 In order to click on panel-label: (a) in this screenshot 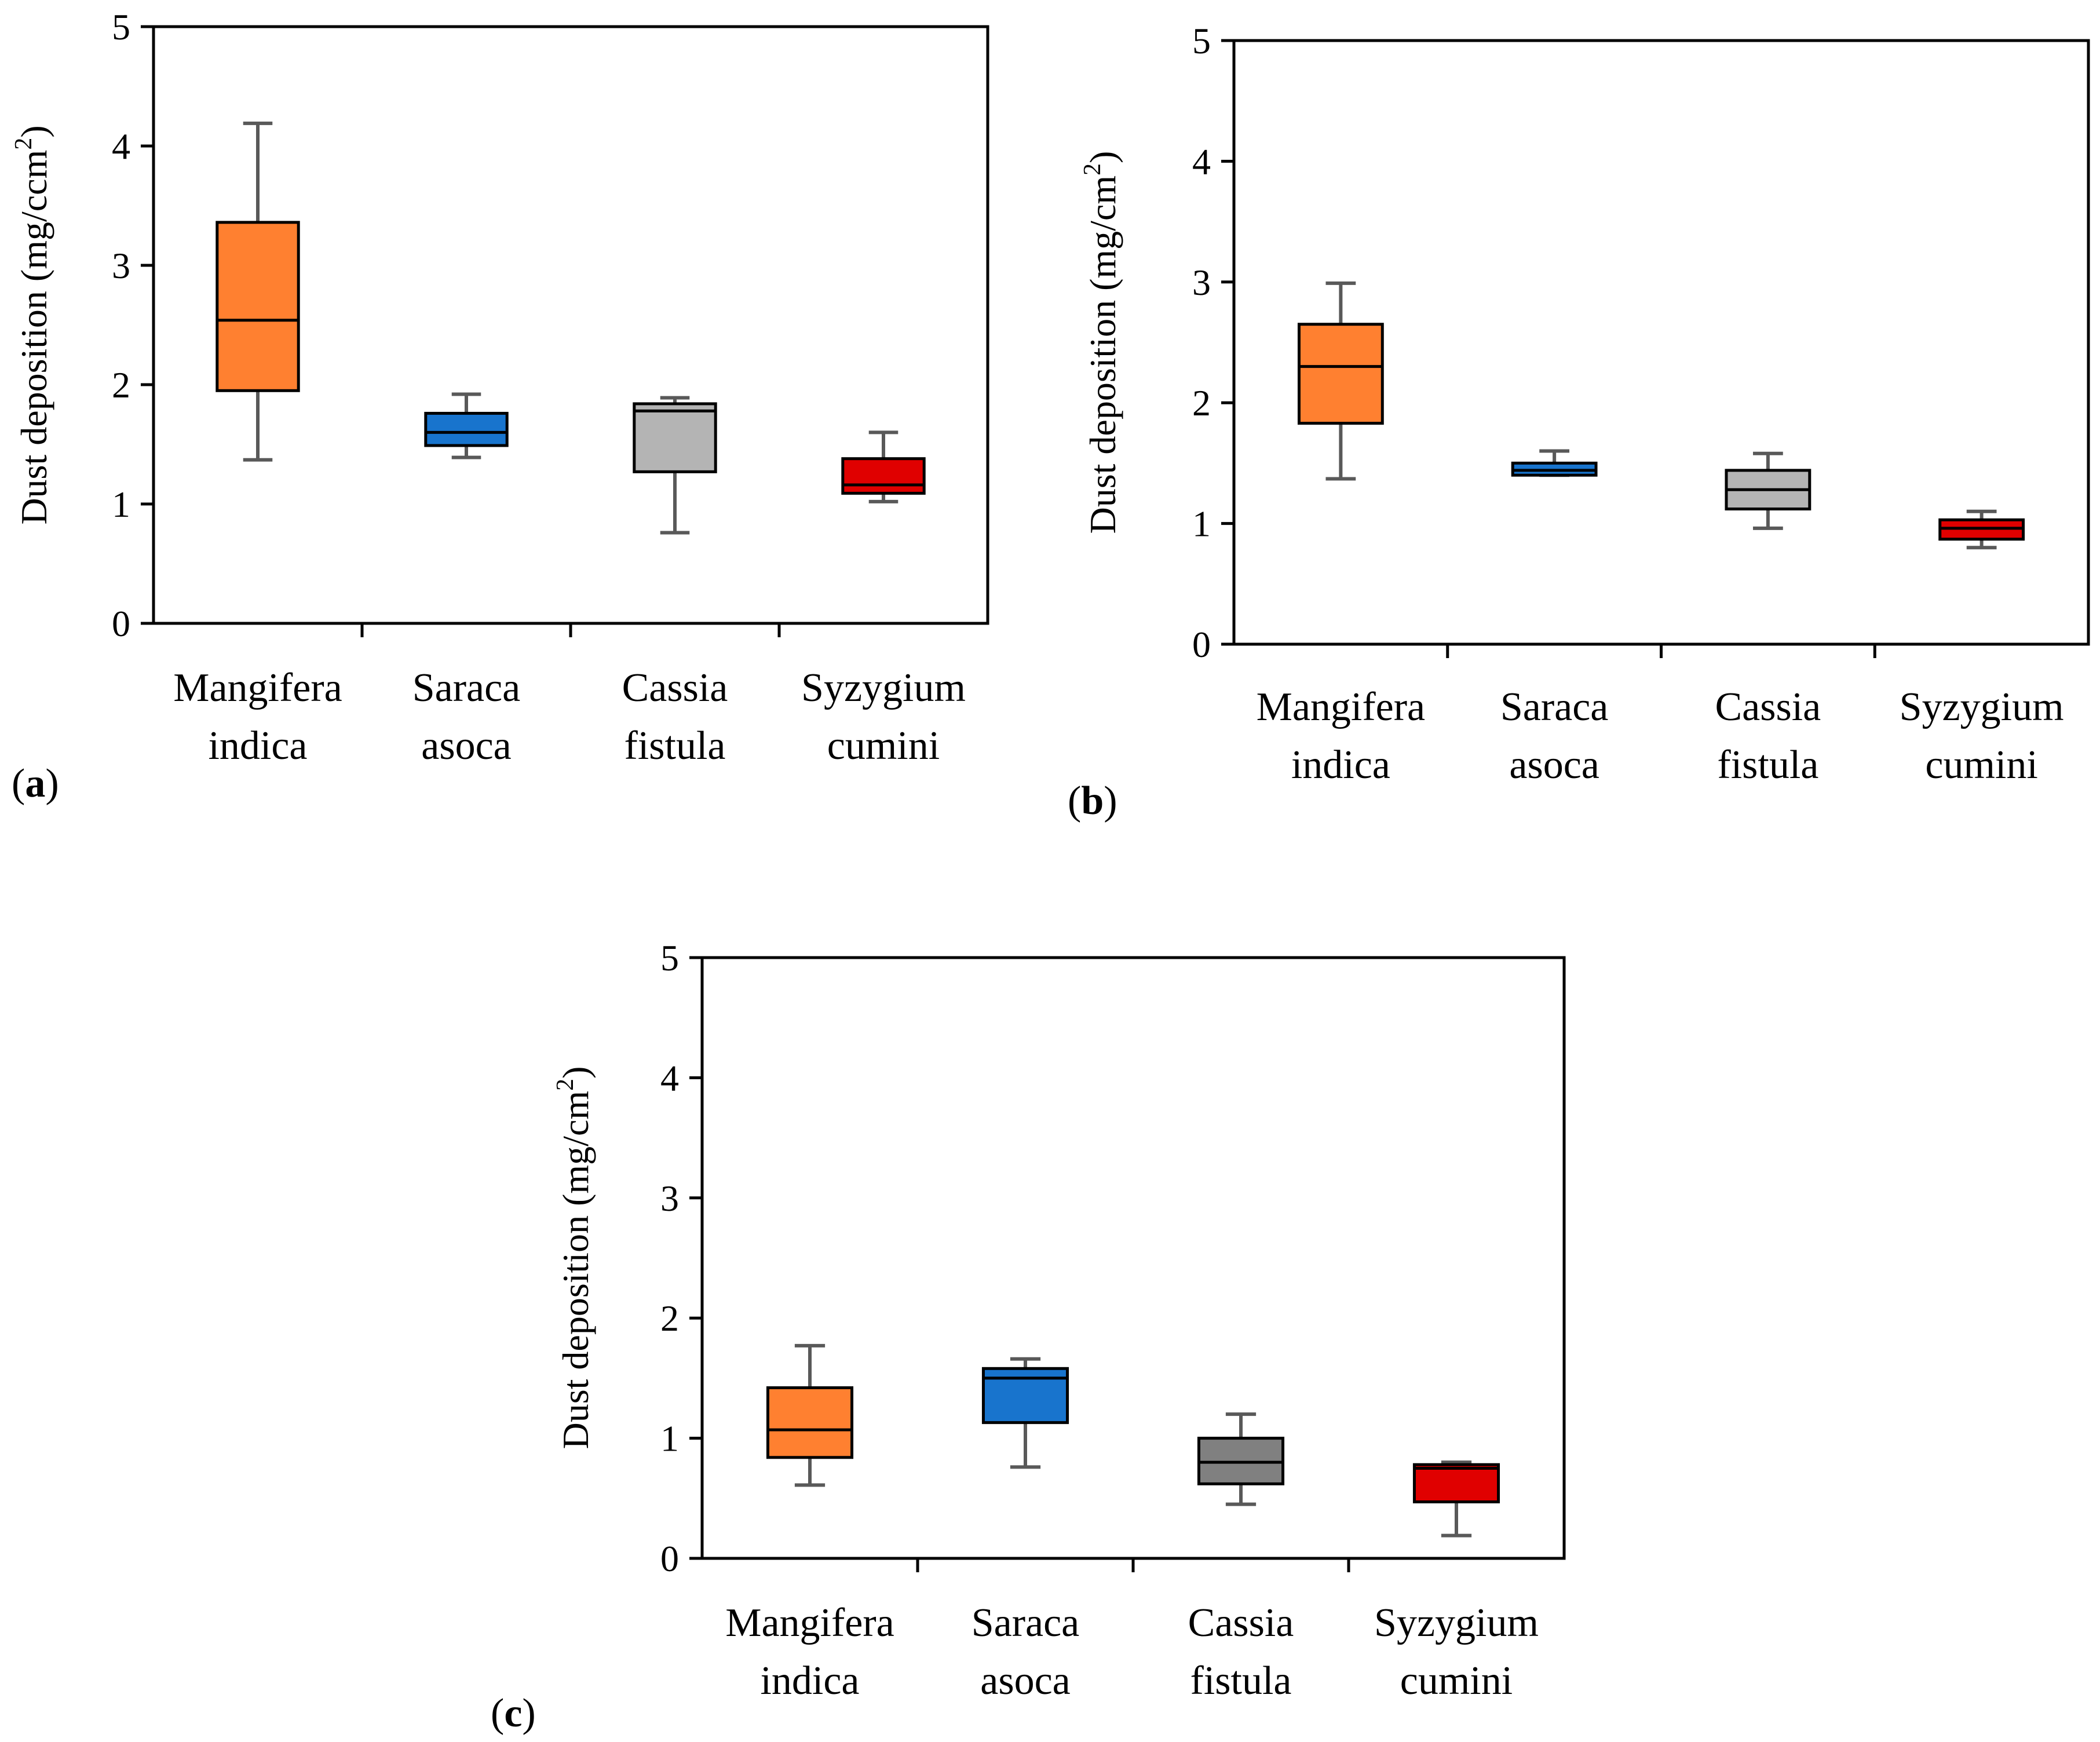, I will do `click(35, 783)`.